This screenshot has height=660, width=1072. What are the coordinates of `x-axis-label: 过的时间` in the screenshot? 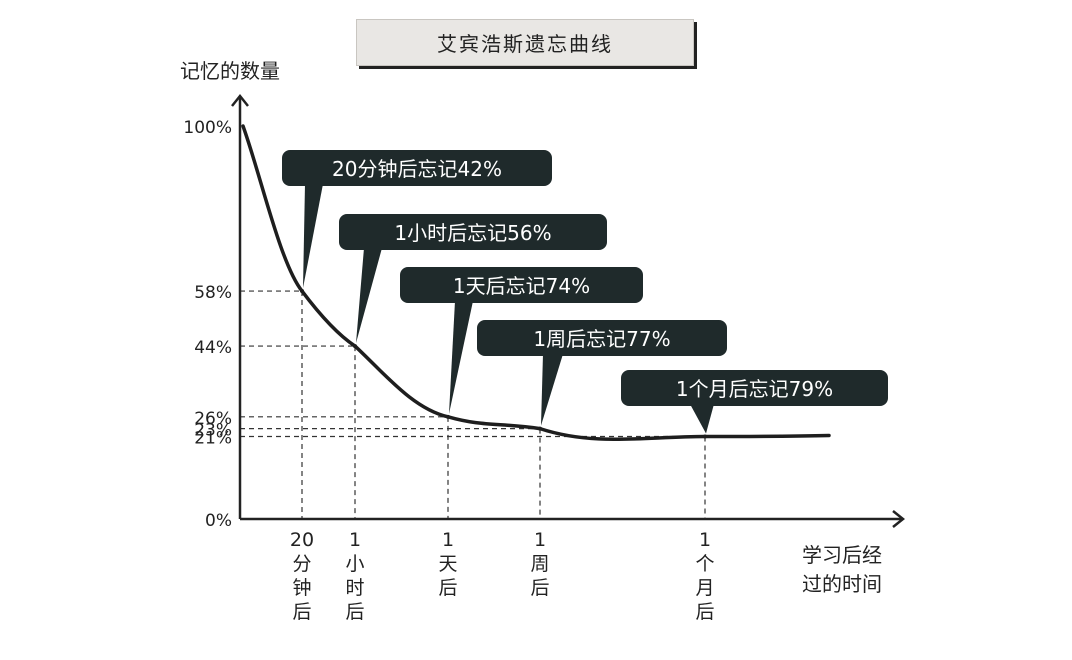 It's located at (842, 584).